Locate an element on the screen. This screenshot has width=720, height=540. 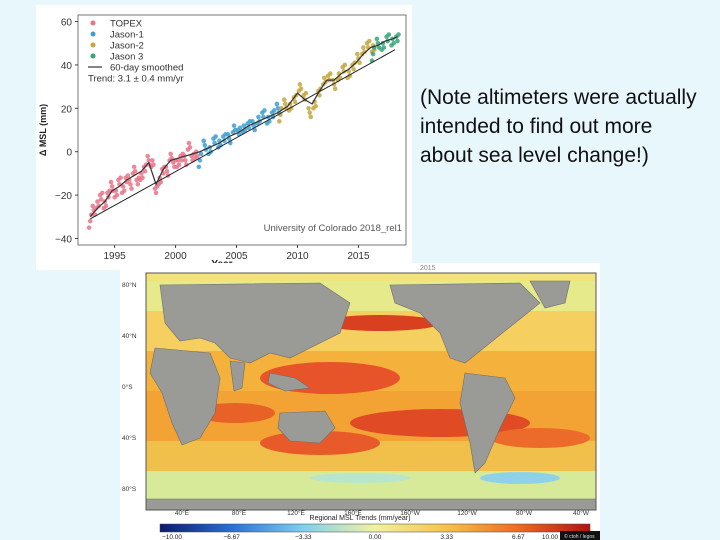
y-tick-label: 0 is located at coordinates (69, 153).